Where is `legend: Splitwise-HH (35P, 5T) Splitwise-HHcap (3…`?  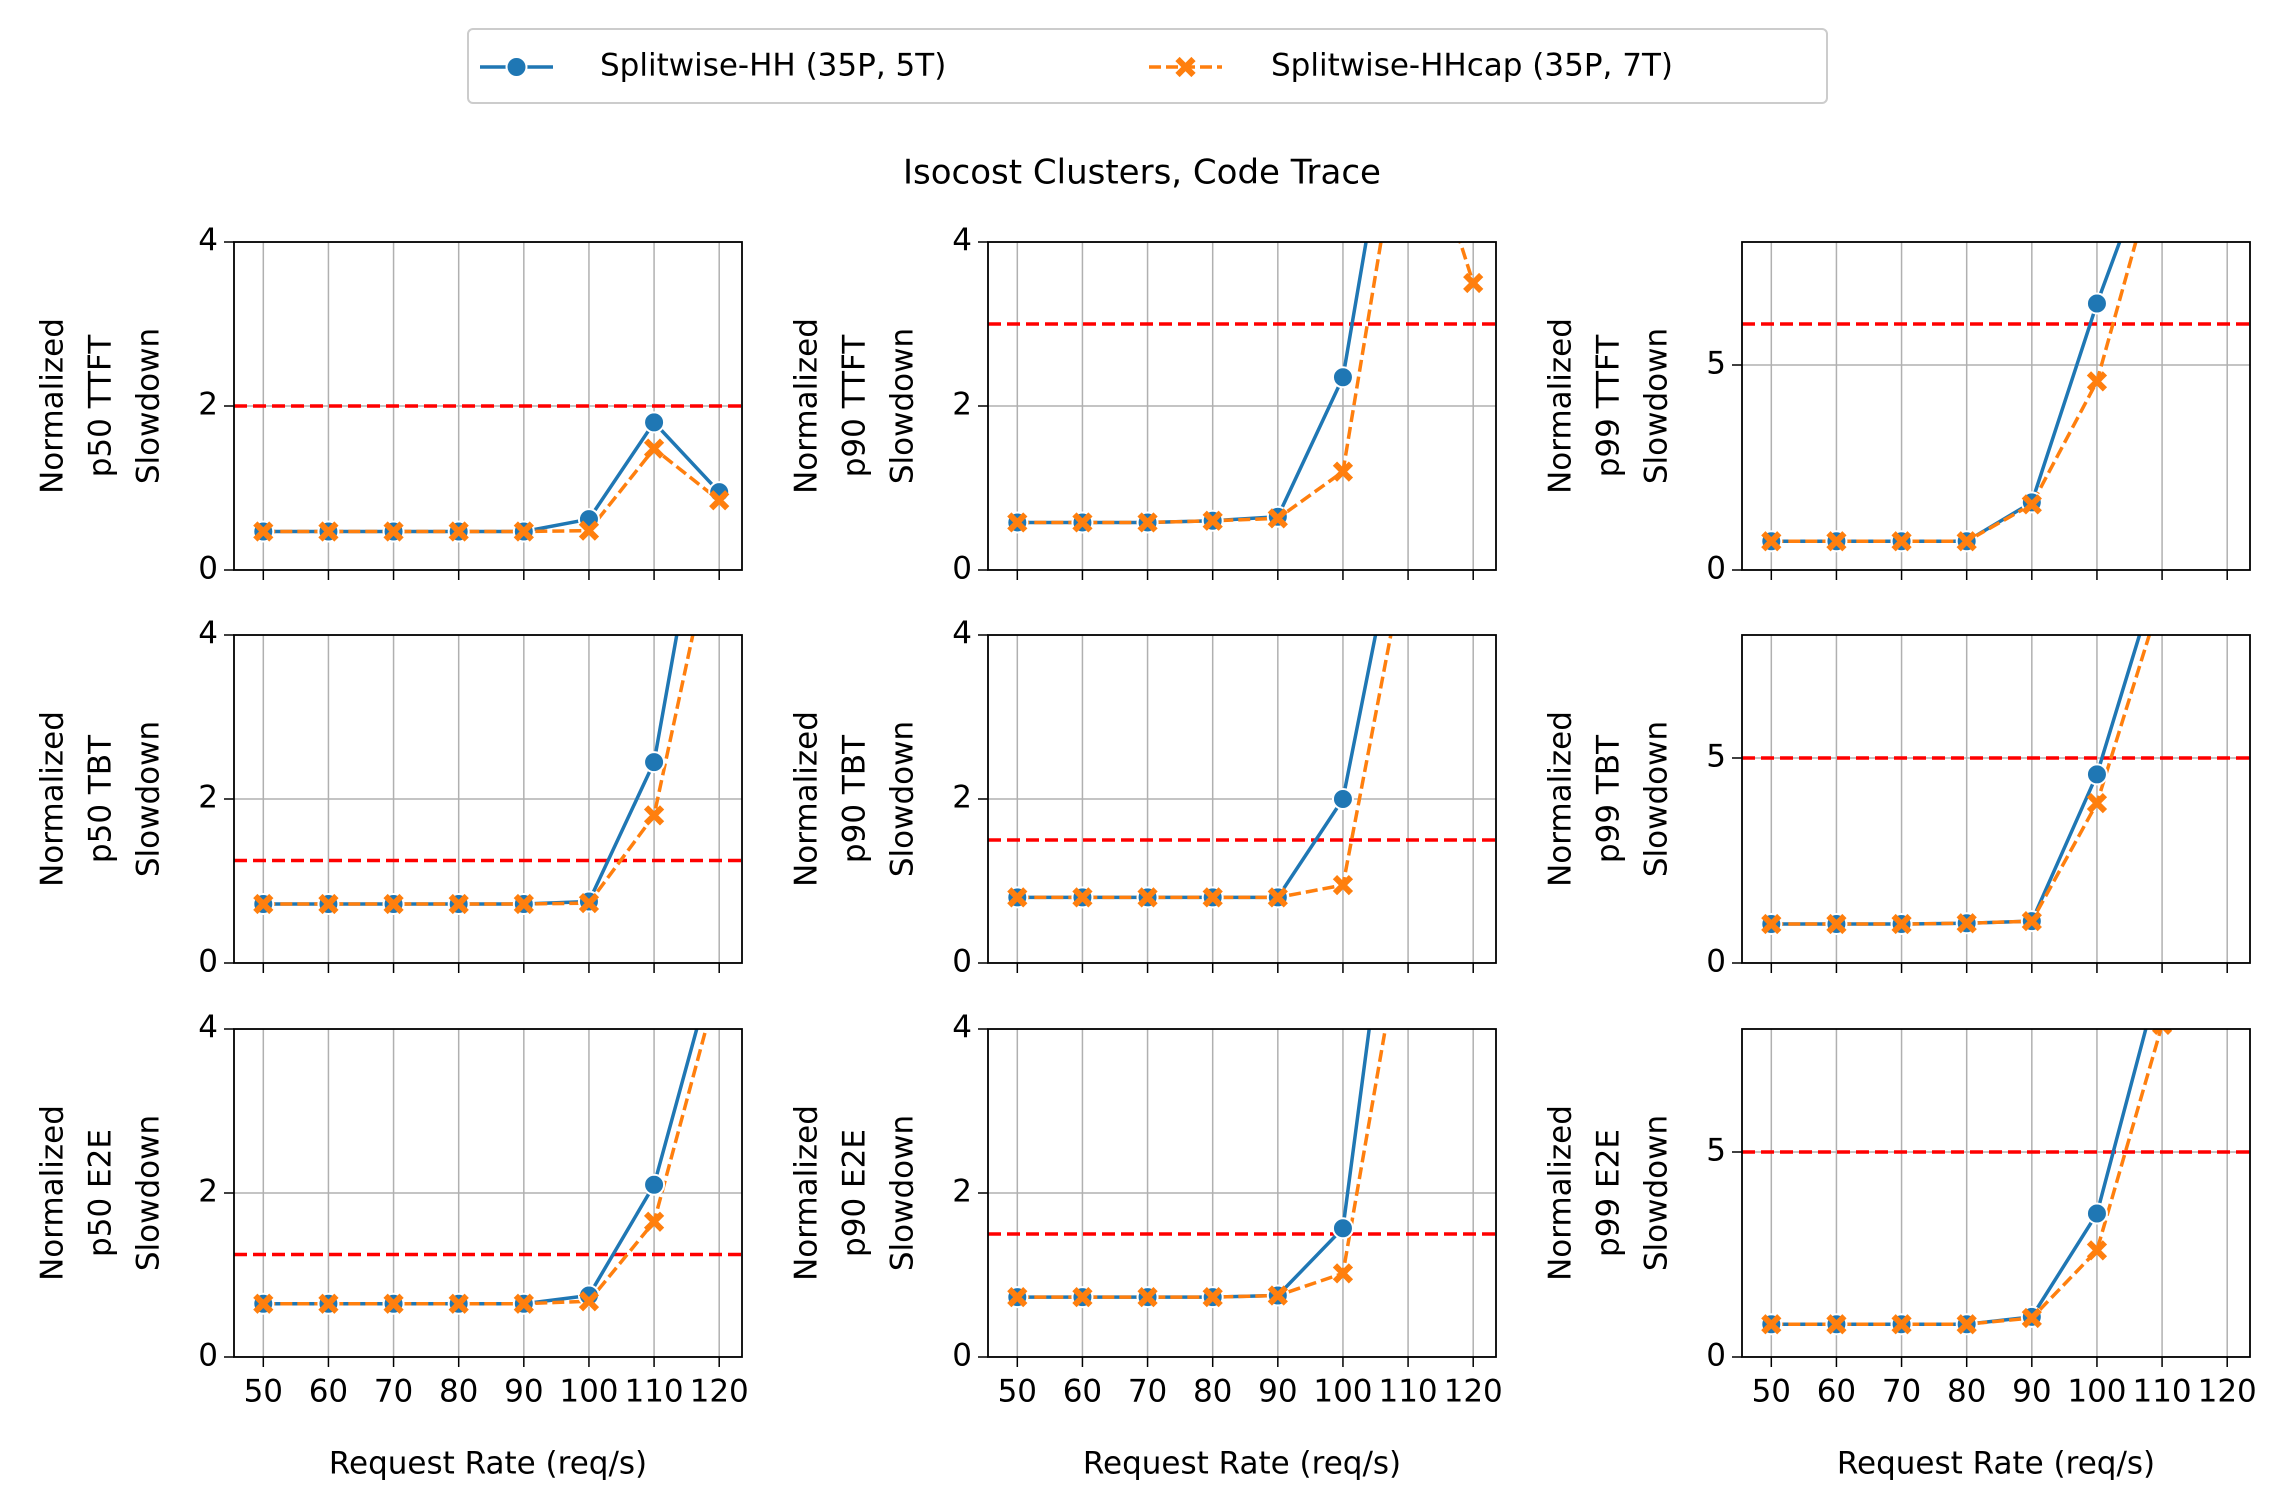 legend: Splitwise-HH (35P, 5T) Splitwise-HHcap (3… is located at coordinates (1076, 66).